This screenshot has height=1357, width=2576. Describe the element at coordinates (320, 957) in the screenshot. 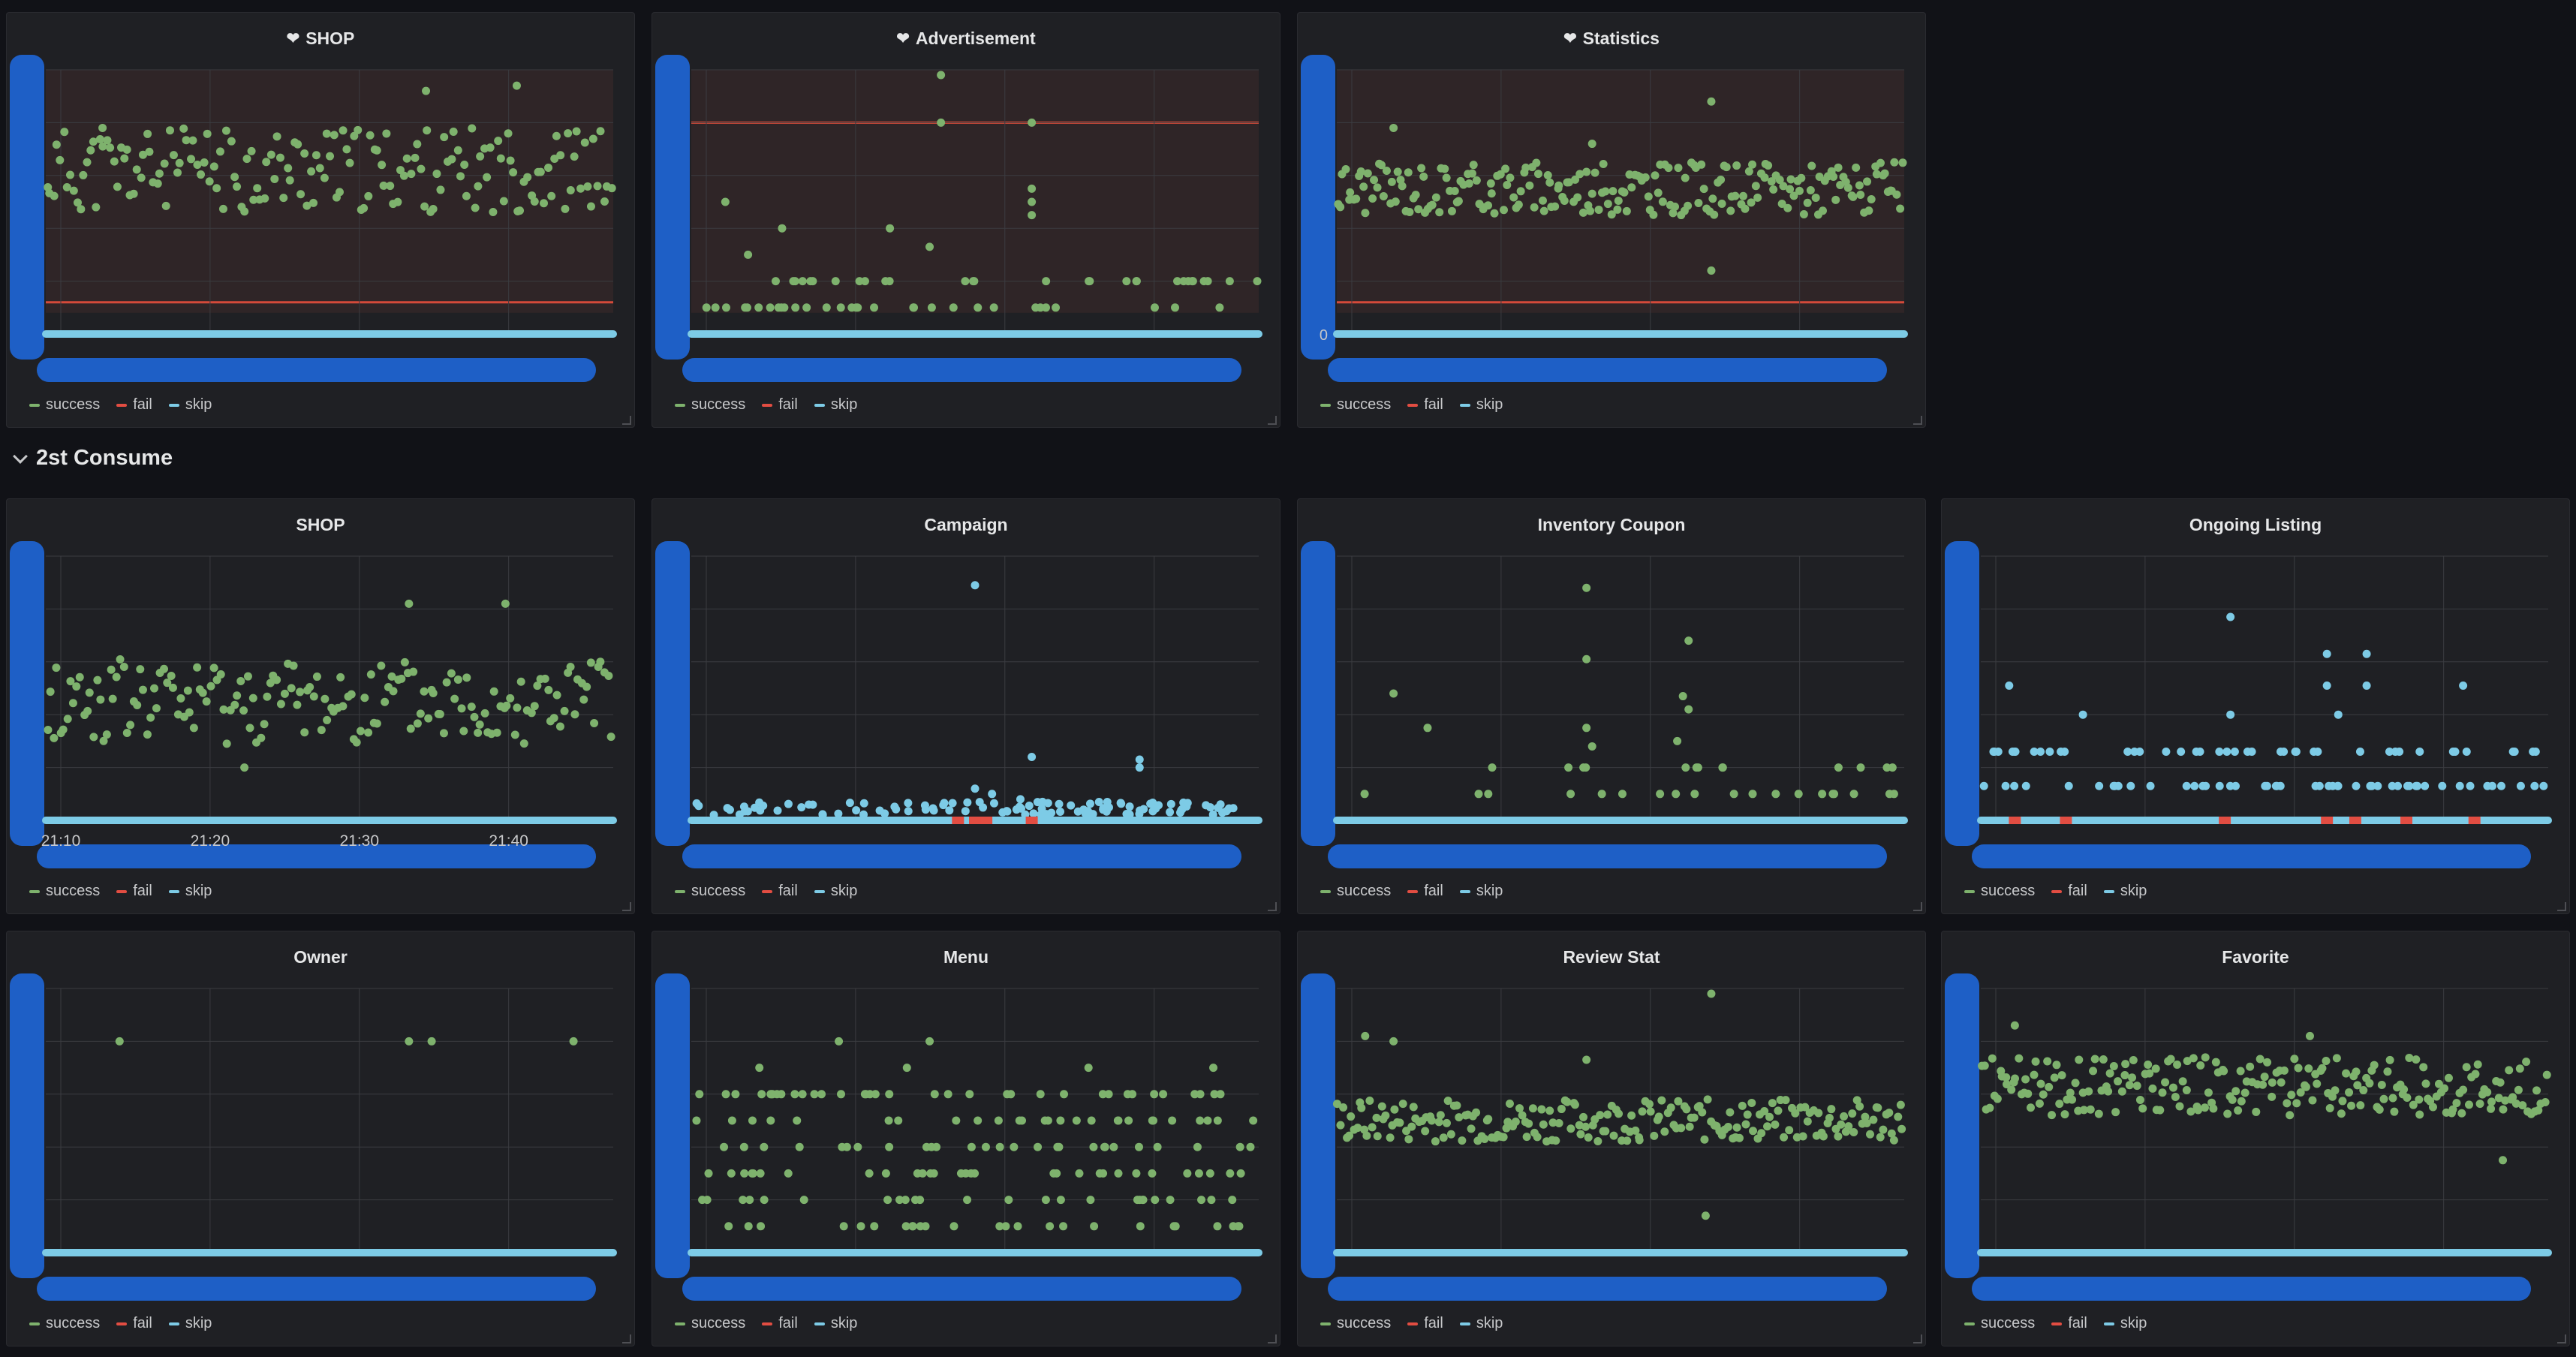

I see `panel-title: Owner` at that location.